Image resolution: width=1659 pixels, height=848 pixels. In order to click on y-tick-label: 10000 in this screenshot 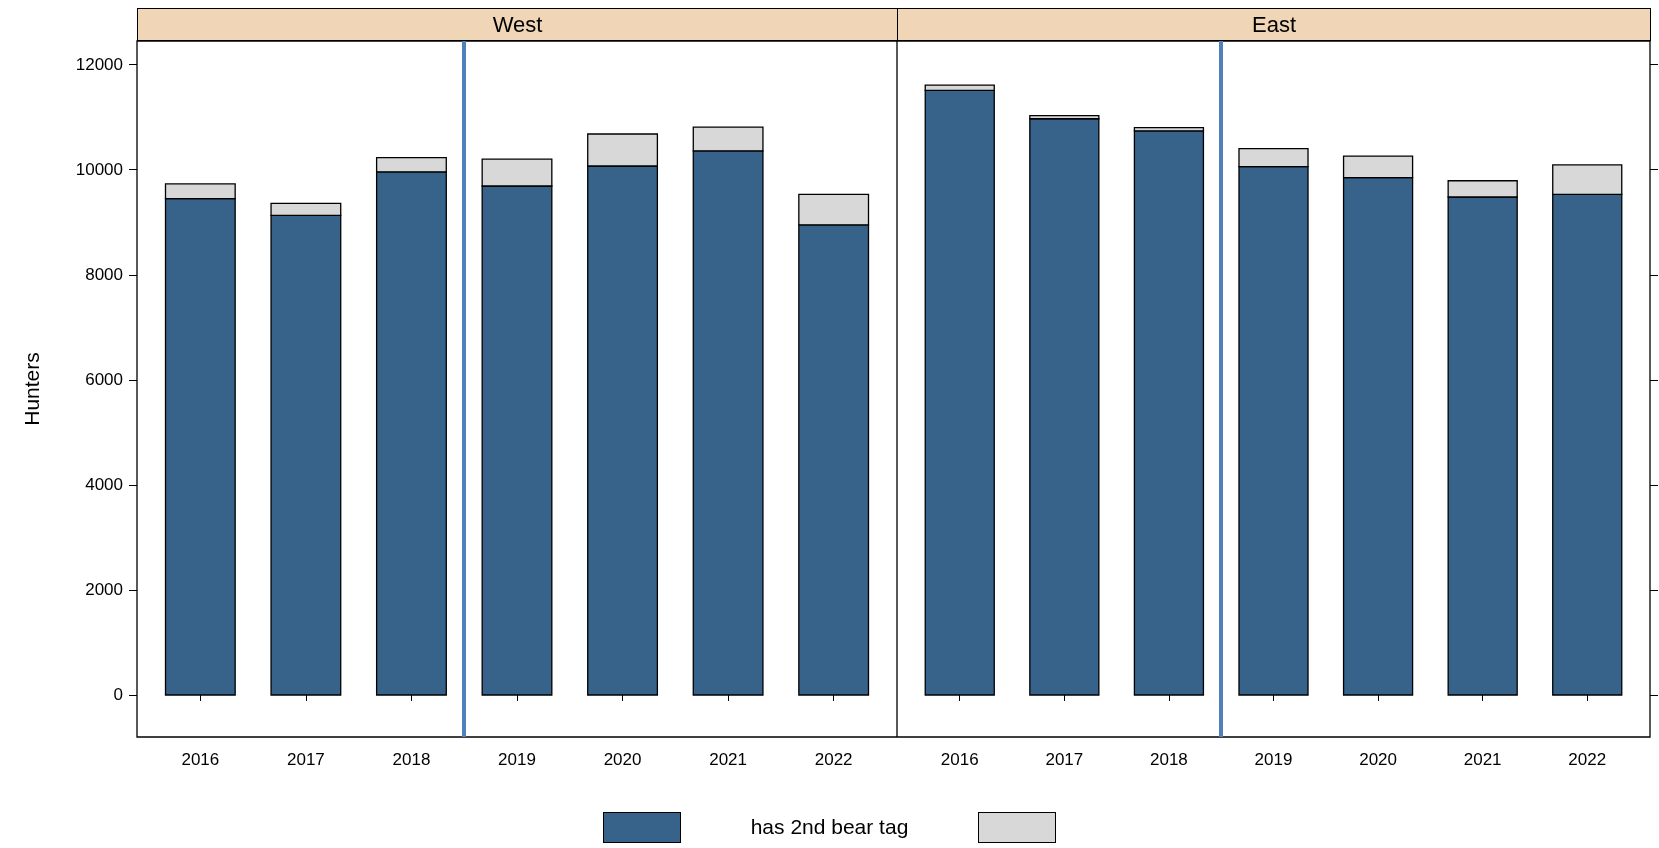, I will do `click(99, 170)`.